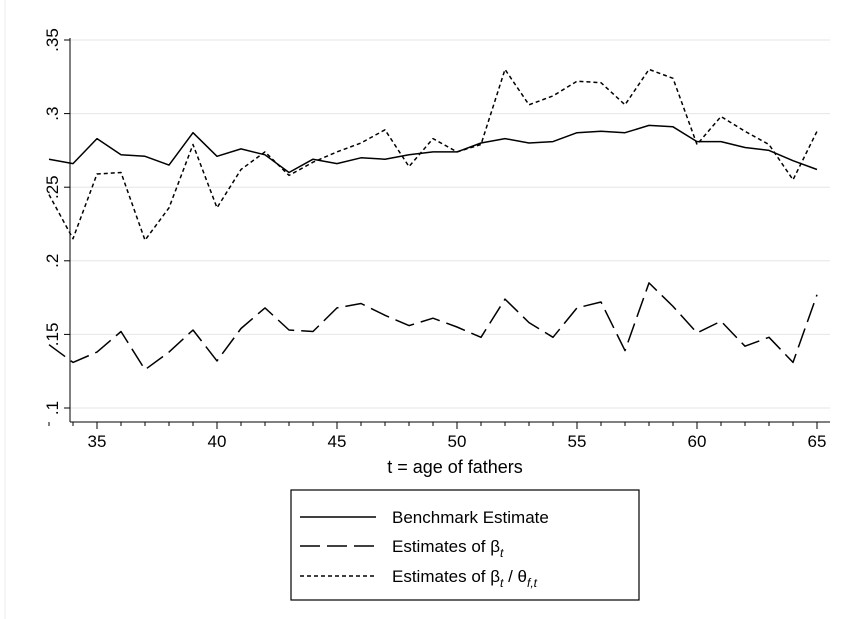 The image size is (842, 619). I want to click on legend-label-sub2: f,t, so click(532, 583).